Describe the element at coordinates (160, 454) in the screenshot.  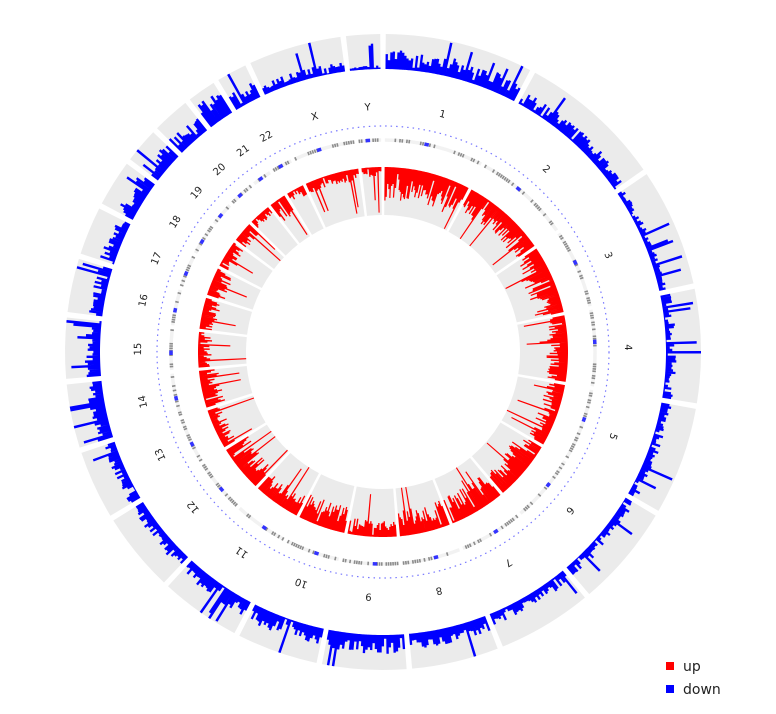
I see `chr-label-13: 13` at that location.